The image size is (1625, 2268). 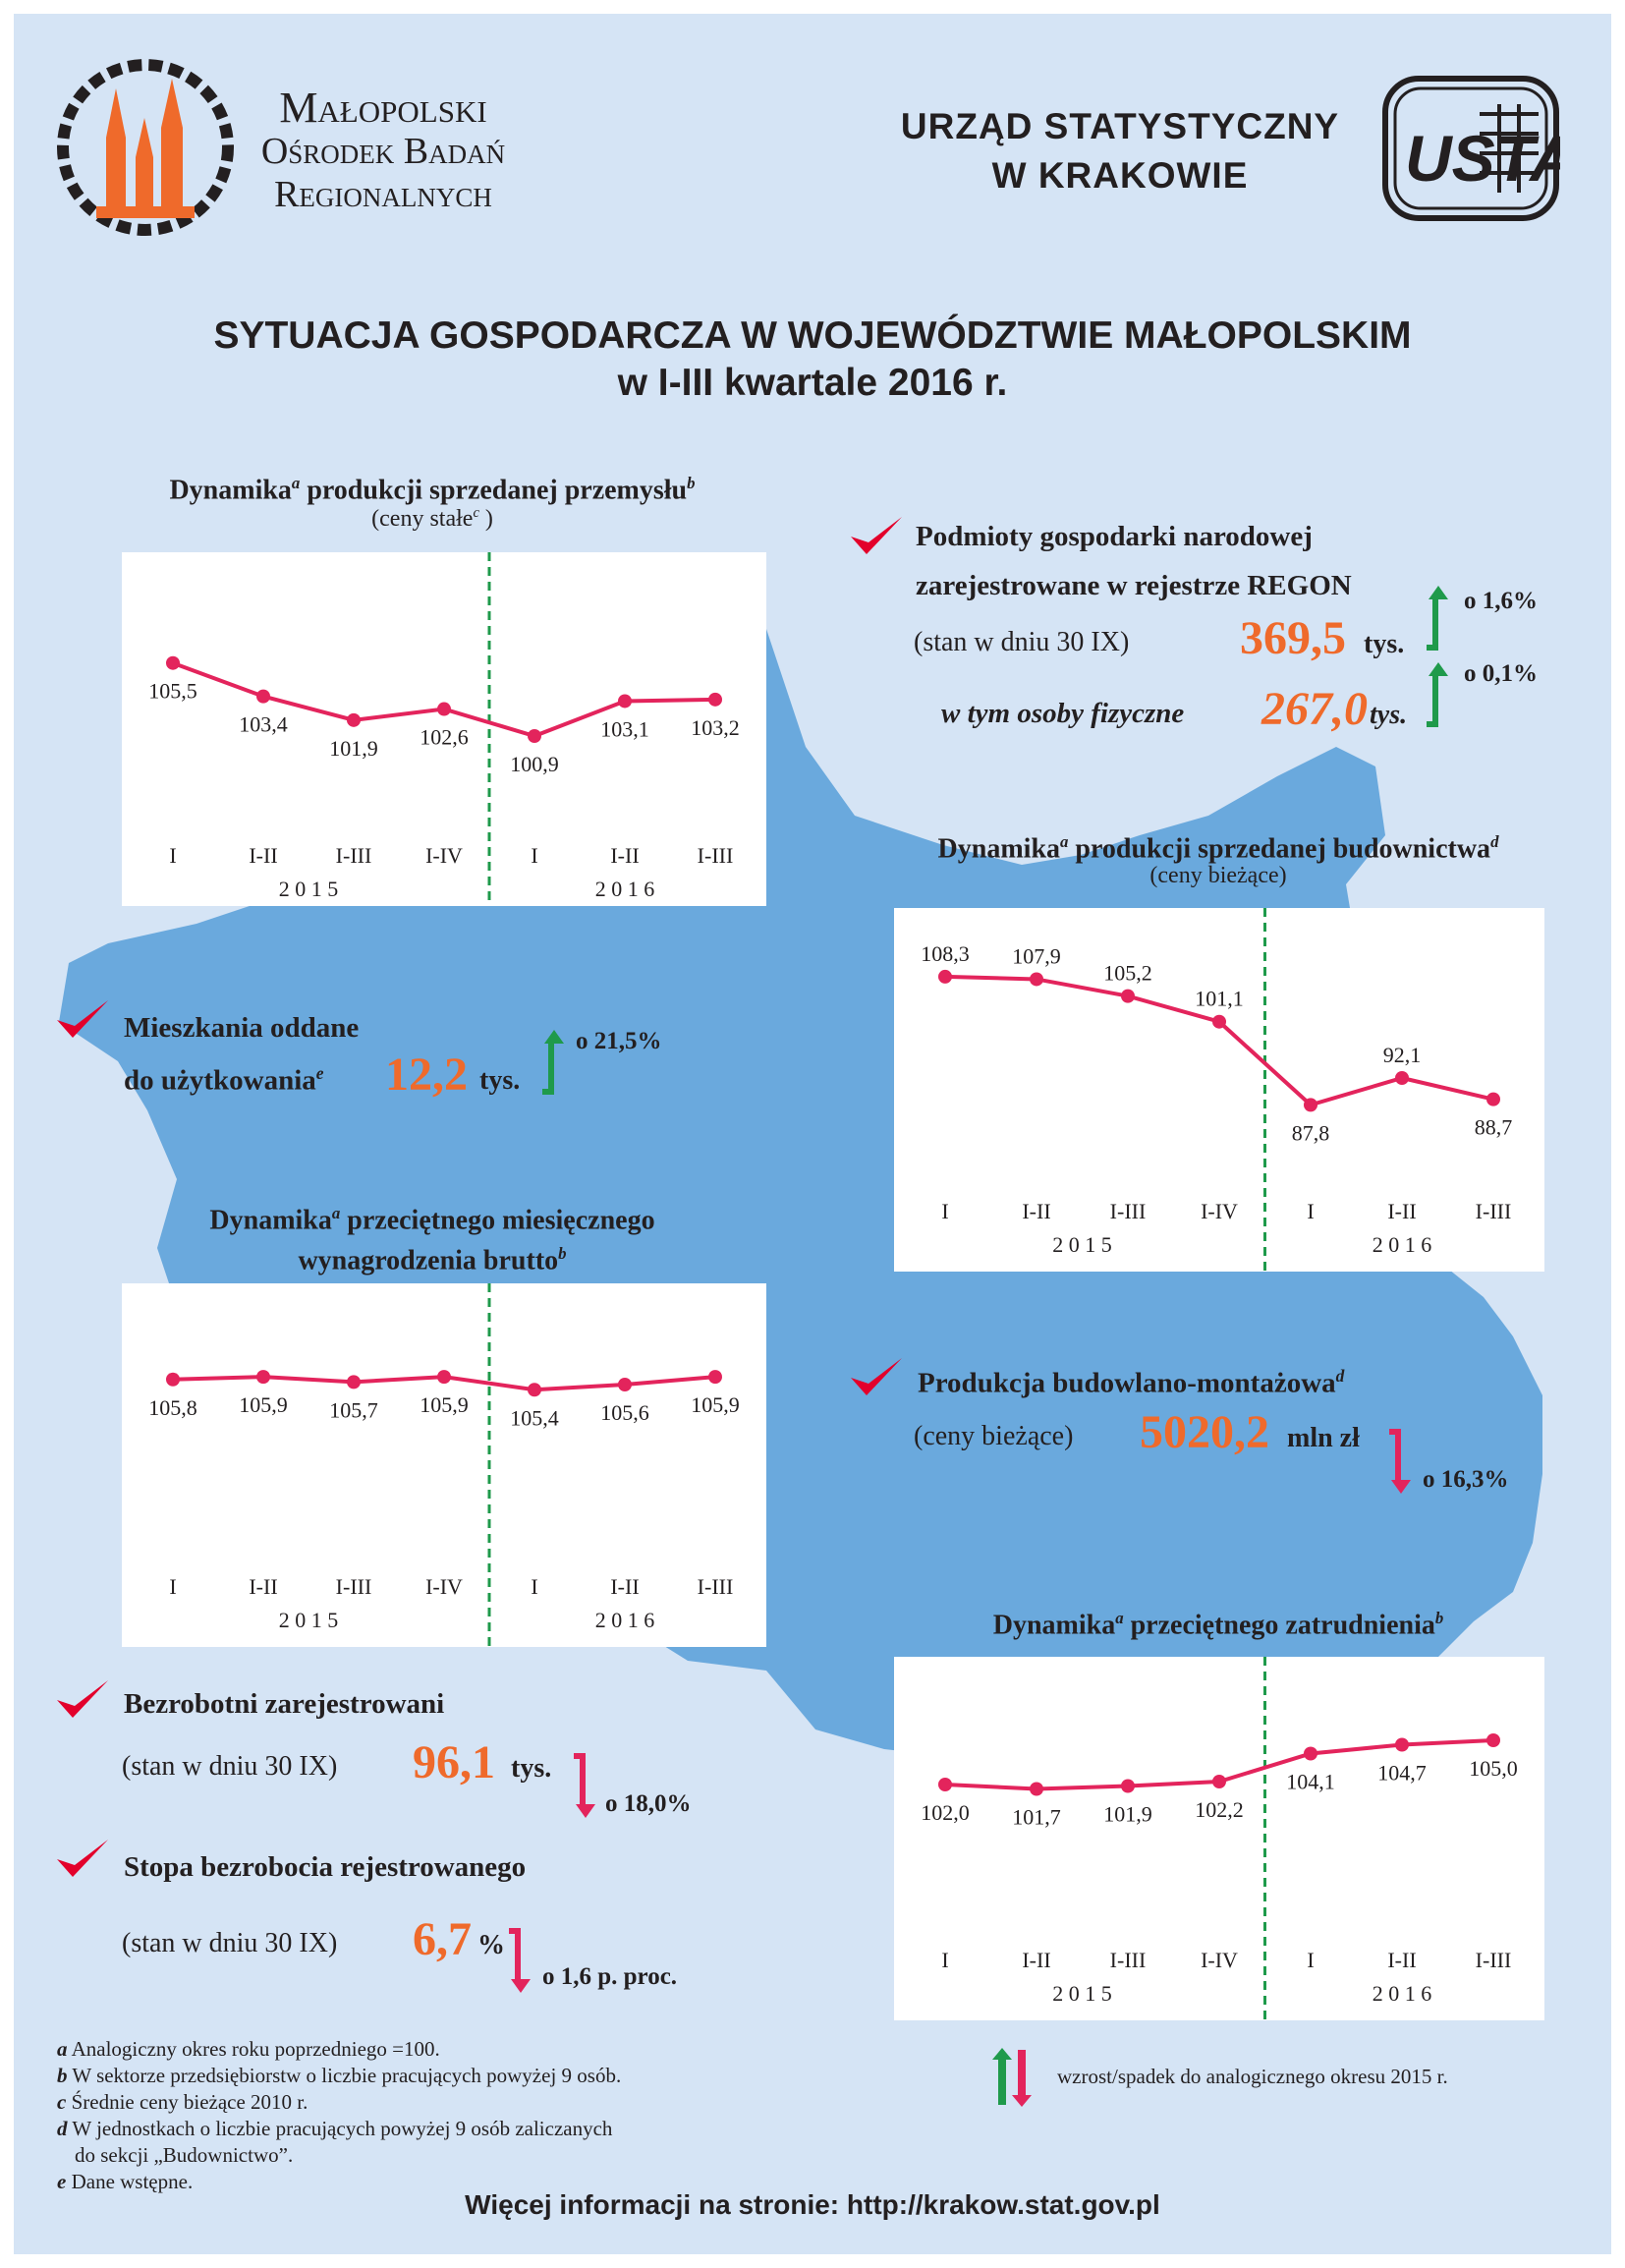 What do you see at coordinates (994, 1436) in the screenshot?
I see `construction-output-note: (ceny bieżące)` at bounding box center [994, 1436].